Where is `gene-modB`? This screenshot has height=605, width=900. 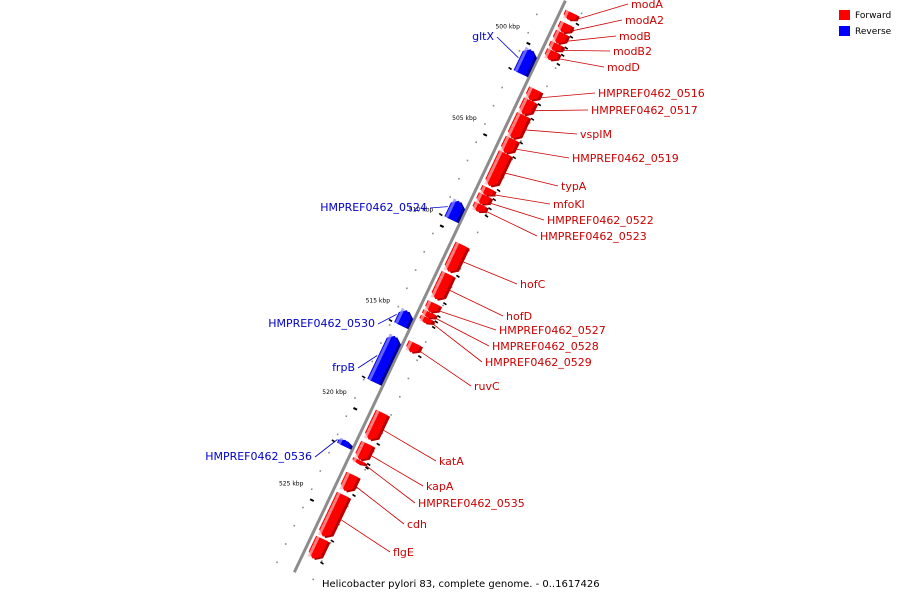
gene-modB is located at coordinates (561, 39).